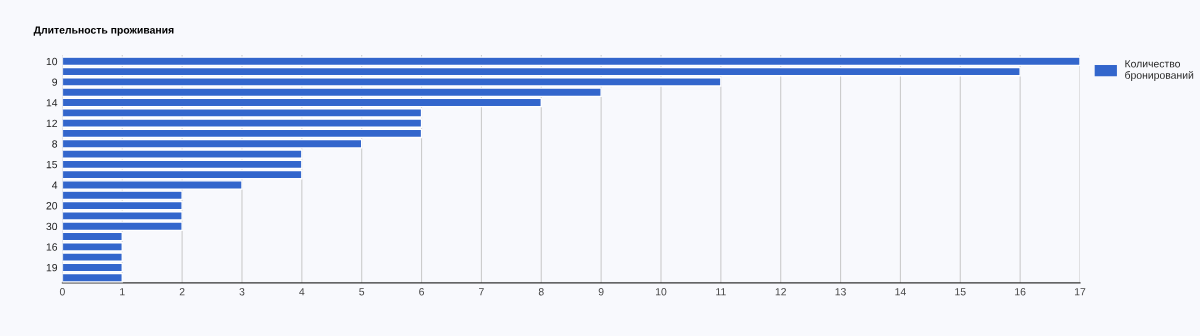 Image resolution: width=1200 pixels, height=336 pixels. What do you see at coordinates (721, 292) in the screenshot?
I see `x-tick-label: 11` at bounding box center [721, 292].